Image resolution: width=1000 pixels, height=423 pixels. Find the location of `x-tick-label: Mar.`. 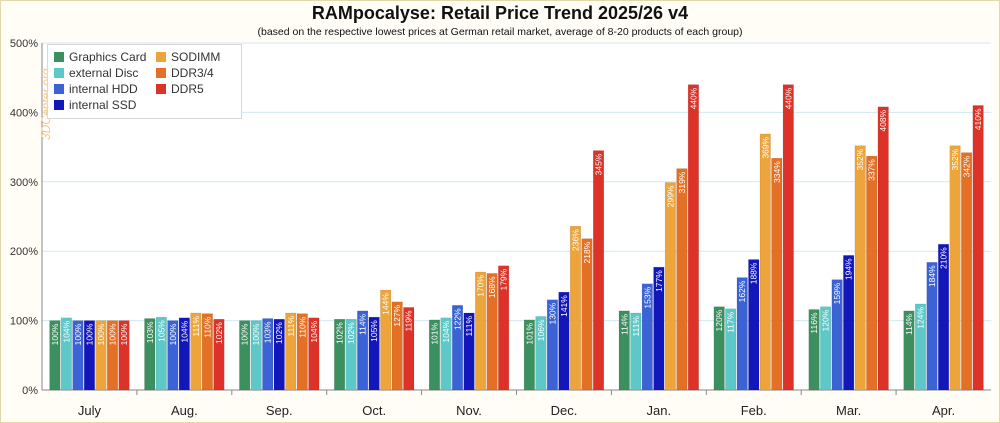

x-tick-label: Mar. is located at coordinates (848, 410).